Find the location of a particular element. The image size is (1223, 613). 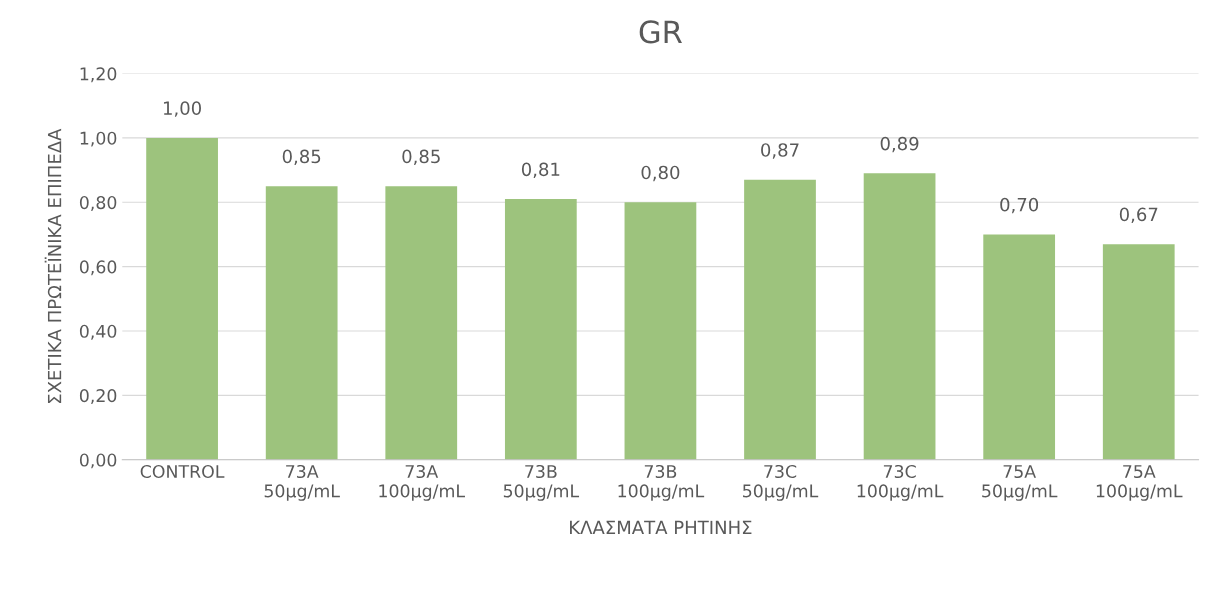

x-tick-label: CONTROL is located at coordinates (182, 471).